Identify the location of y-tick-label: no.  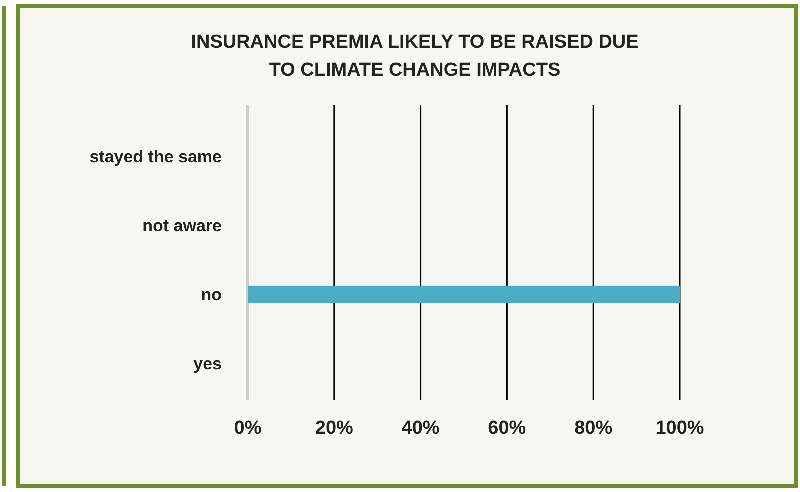
(211, 295).